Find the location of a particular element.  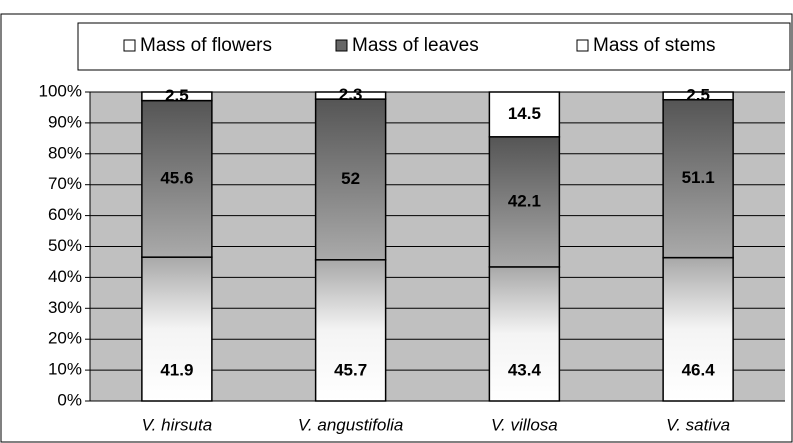

data-label: 45.6 is located at coordinates (176, 177).